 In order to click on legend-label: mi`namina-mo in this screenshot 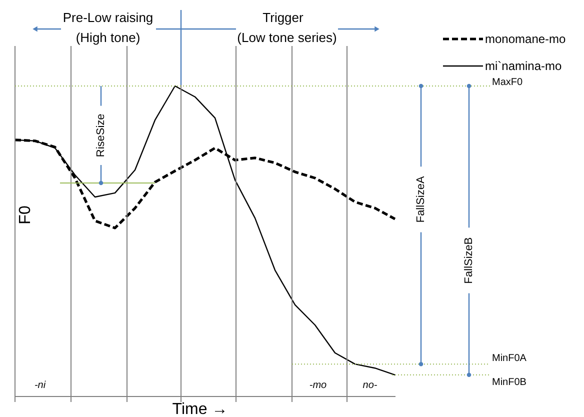, I will do `click(523, 66)`.